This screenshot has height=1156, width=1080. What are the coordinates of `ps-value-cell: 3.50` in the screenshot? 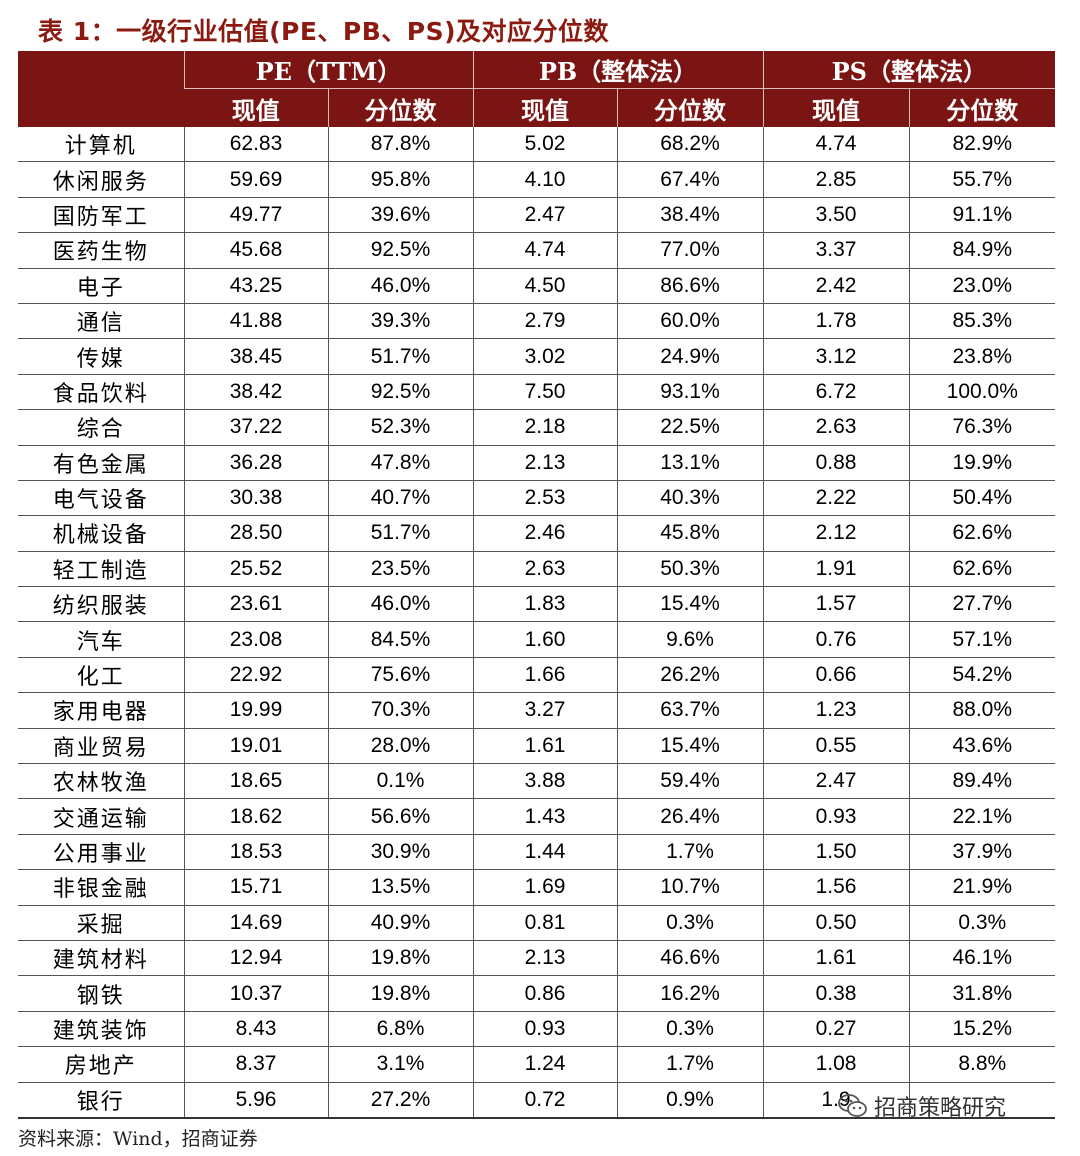 It's located at (835, 215).